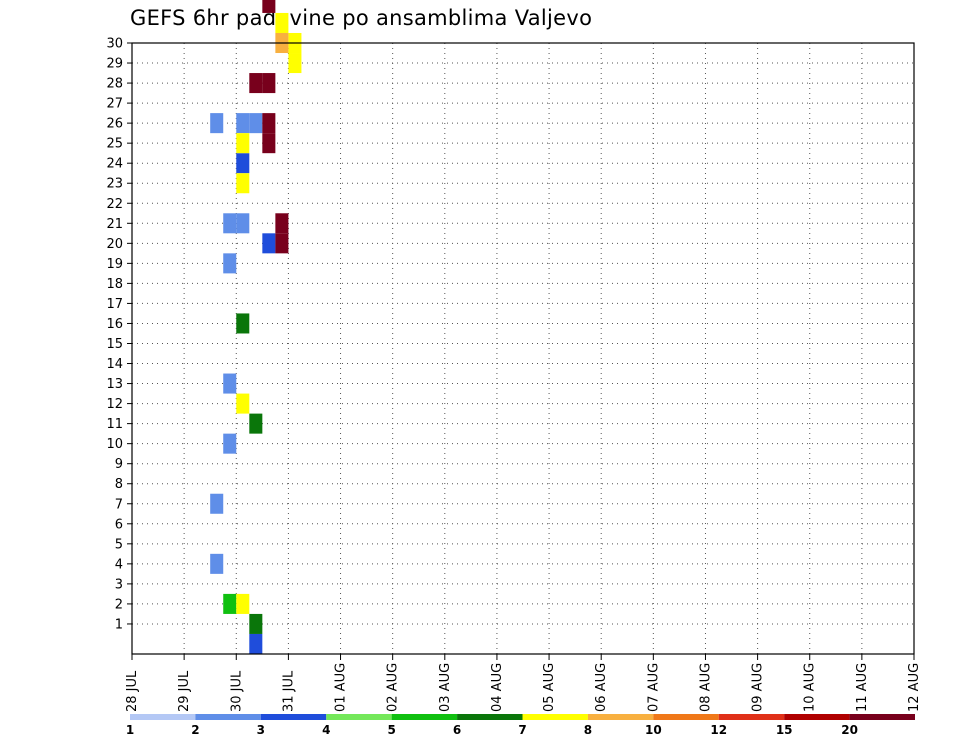 Image resolution: width=960 pixels, height=742 pixels. What do you see at coordinates (653, 687) in the screenshot?
I see `x-tick-label: 07 AUG` at bounding box center [653, 687].